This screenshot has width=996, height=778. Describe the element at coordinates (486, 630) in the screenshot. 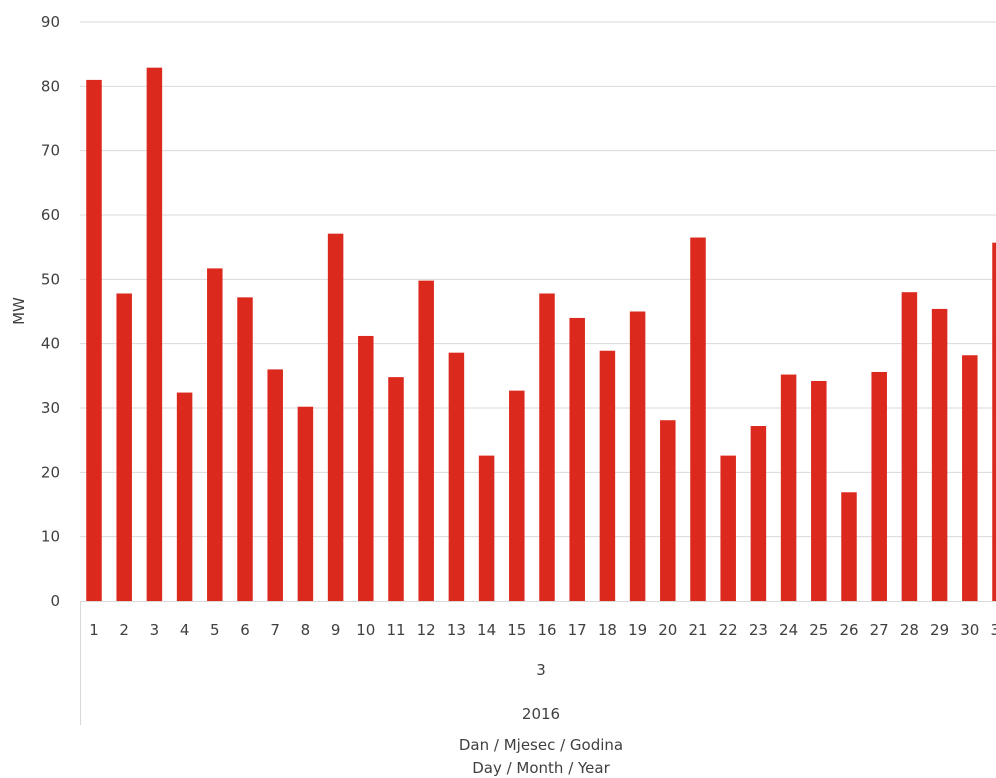

I see `x-tick-label: 14` at that location.